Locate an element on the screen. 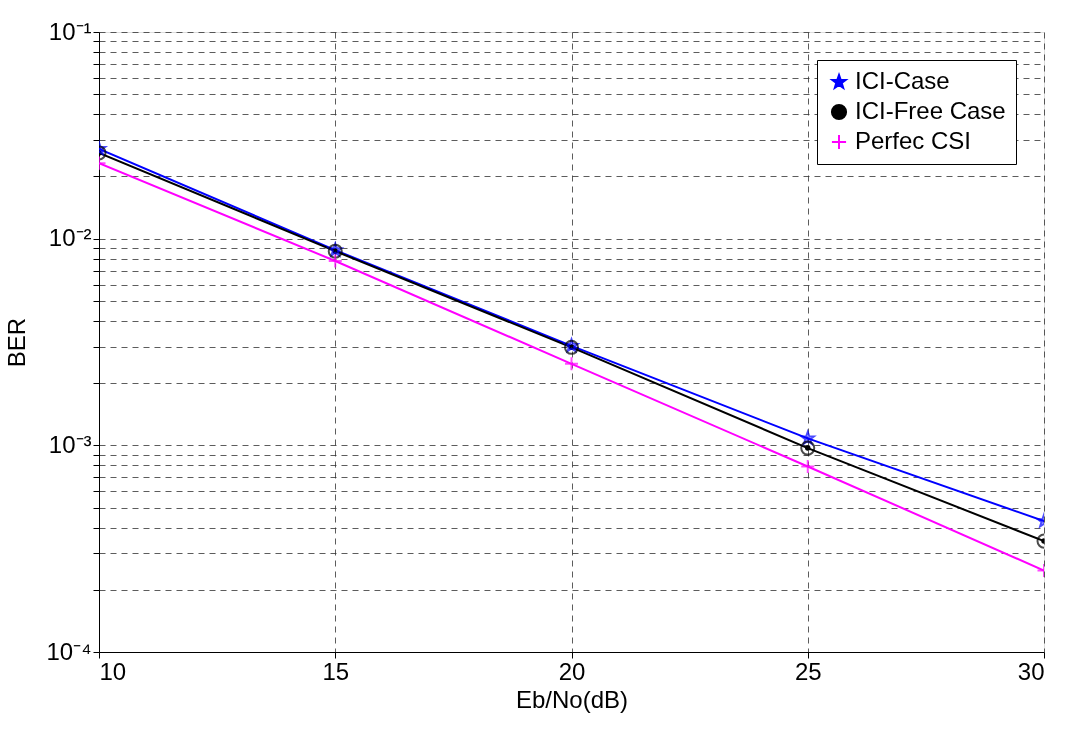 The width and height of the screenshot is (1083, 731). y-tick-label: 10⁻² is located at coordinates (70, 238).